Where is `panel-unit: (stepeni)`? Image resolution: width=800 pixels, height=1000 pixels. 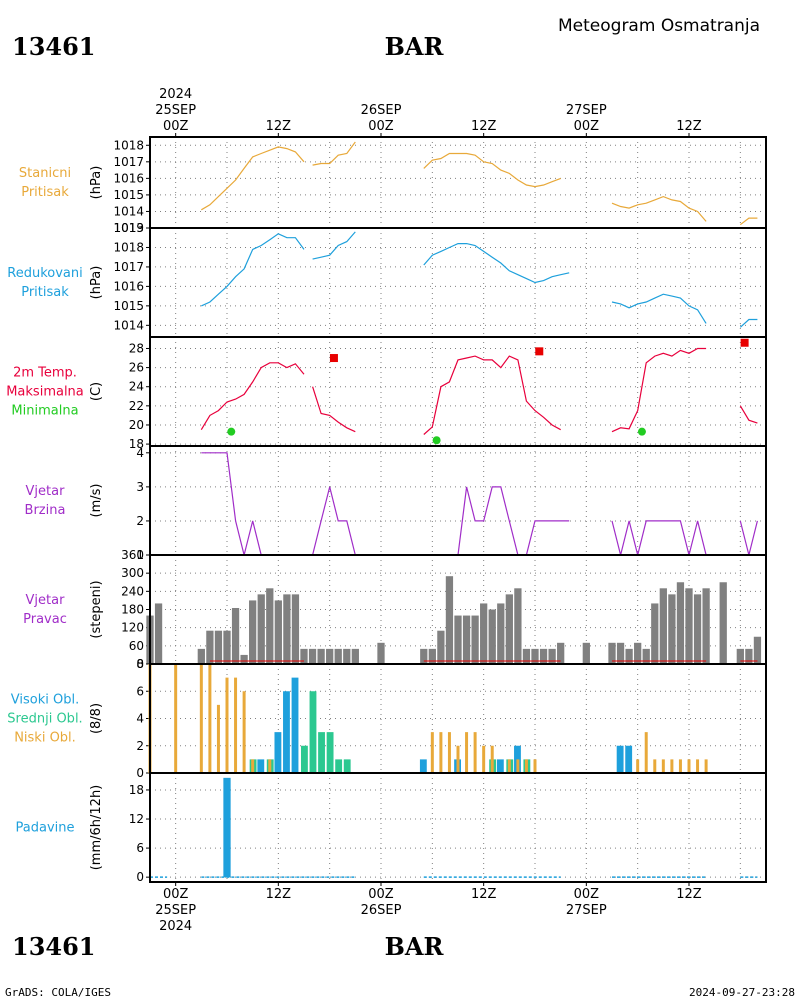 panel-unit: (stepeni) is located at coordinates (96, 609).